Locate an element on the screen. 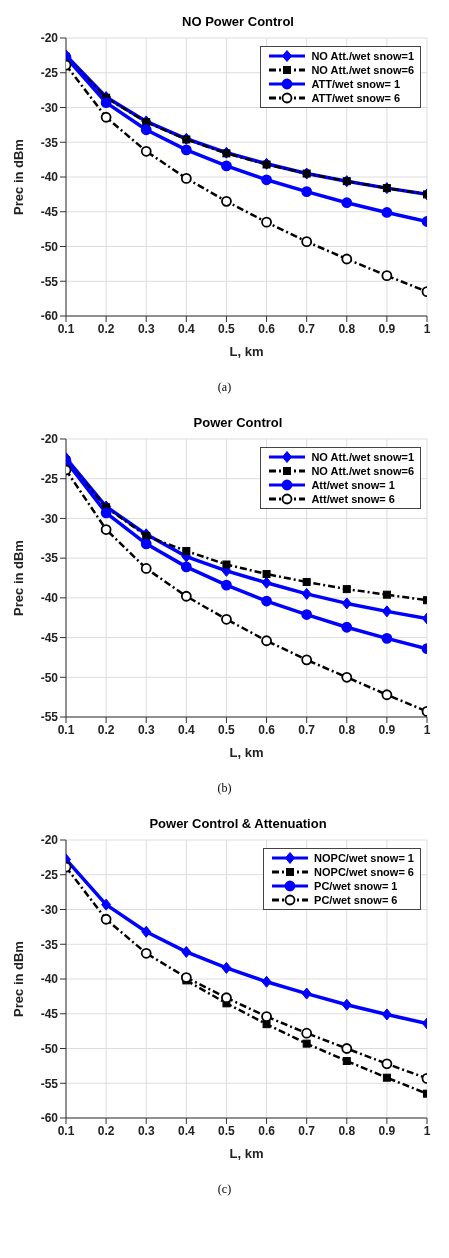 Image resolution: width=449 pixels, height=1258 pixels. legend-label: Att/wet snow= 1 is located at coordinates (353, 485).